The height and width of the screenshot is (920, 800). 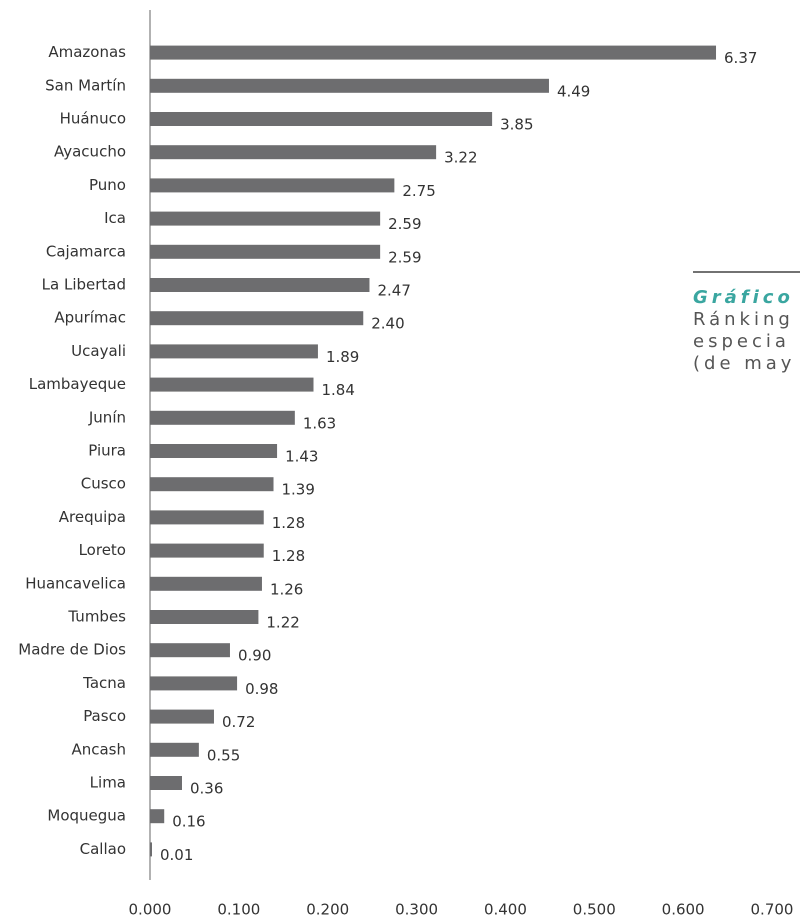 What do you see at coordinates (342, 357) in the screenshot?
I see `data-label: 1.89` at bounding box center [342, 357].